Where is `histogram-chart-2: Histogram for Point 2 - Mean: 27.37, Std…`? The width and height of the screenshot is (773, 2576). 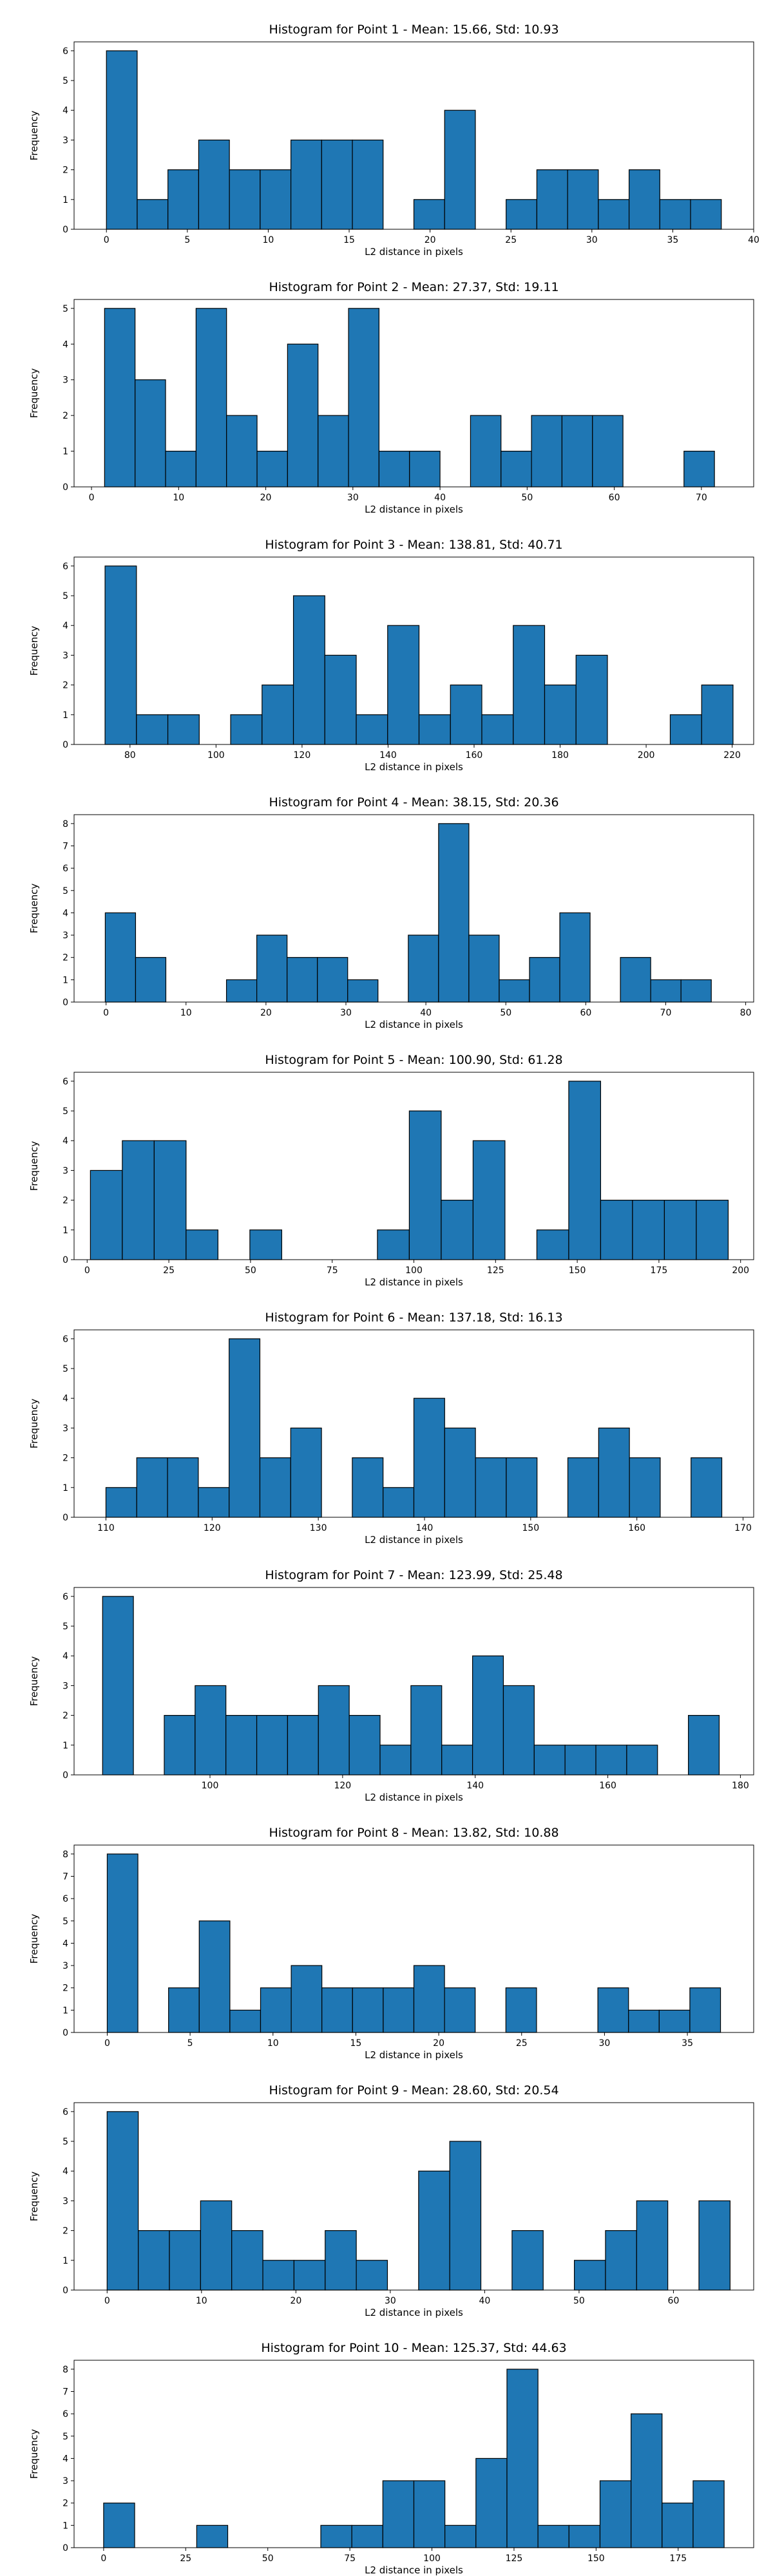 histogram-chart-2: Histogram for Point 2 - Mean: 27.37, Std… is located at coordinates (391, 398).